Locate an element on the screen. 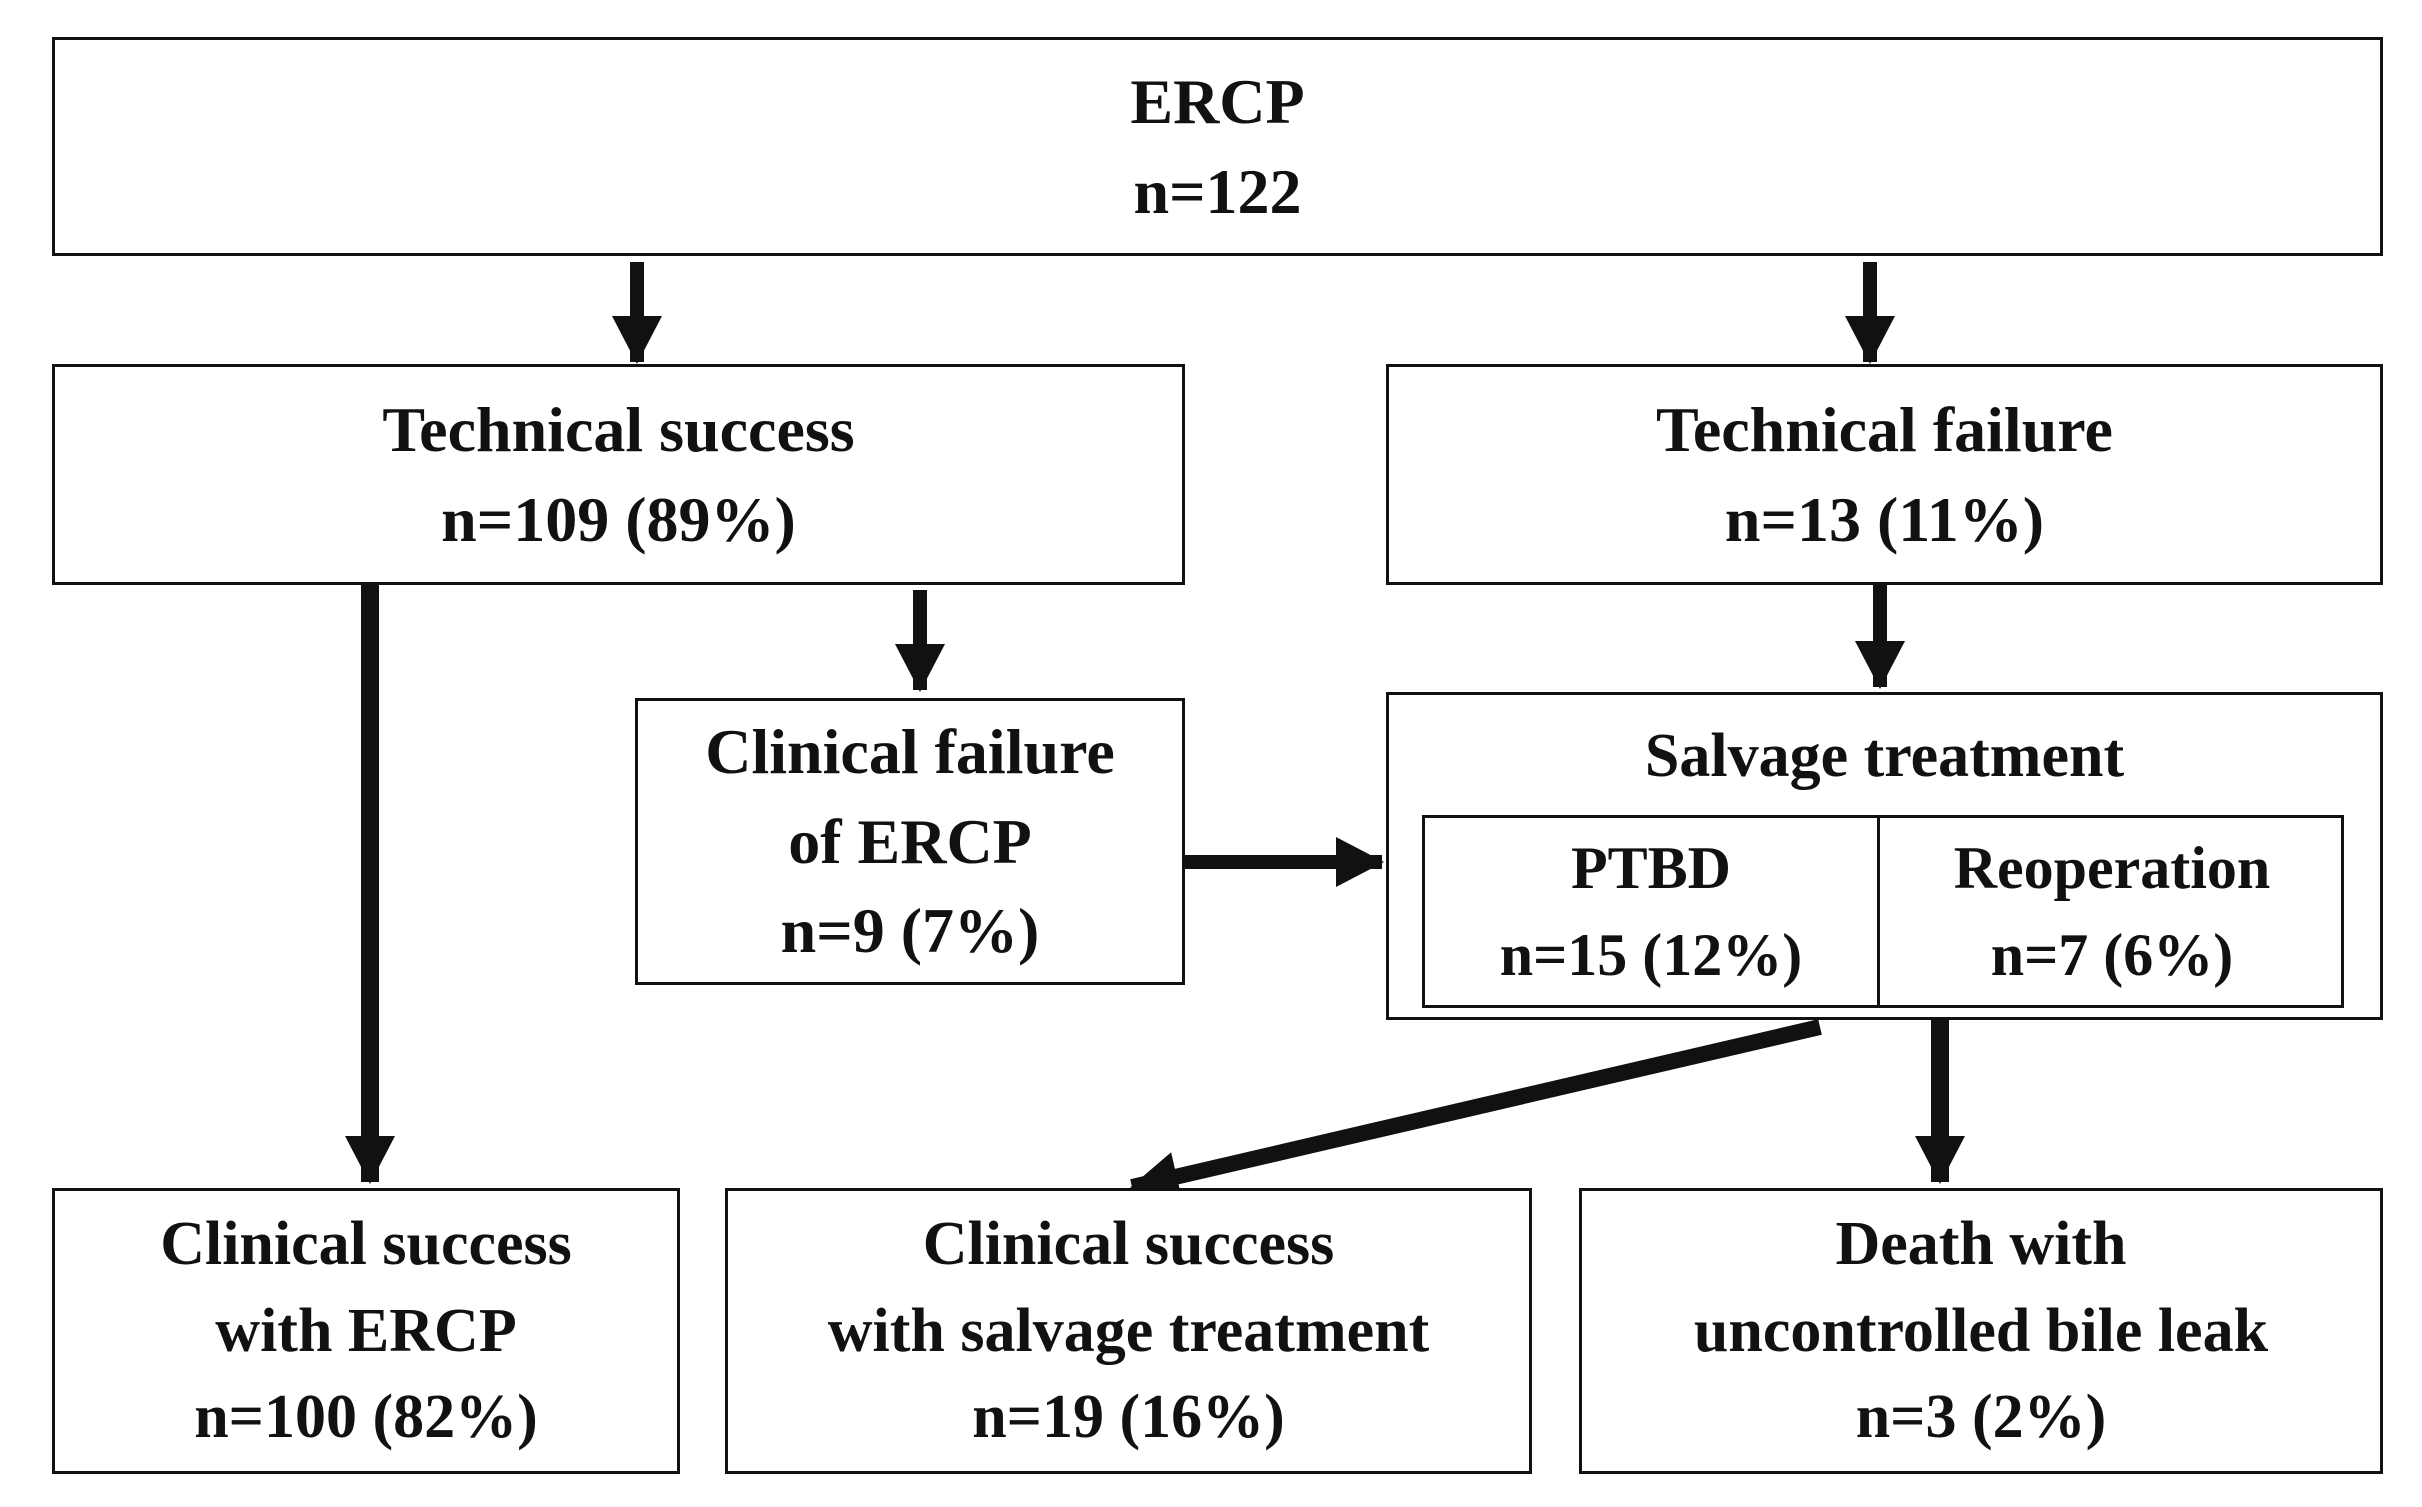 This screenshot has width=2422, height=1507. reoperation-cell: Reoperation n=7 (6%) is located at coordinates (2112, 911).